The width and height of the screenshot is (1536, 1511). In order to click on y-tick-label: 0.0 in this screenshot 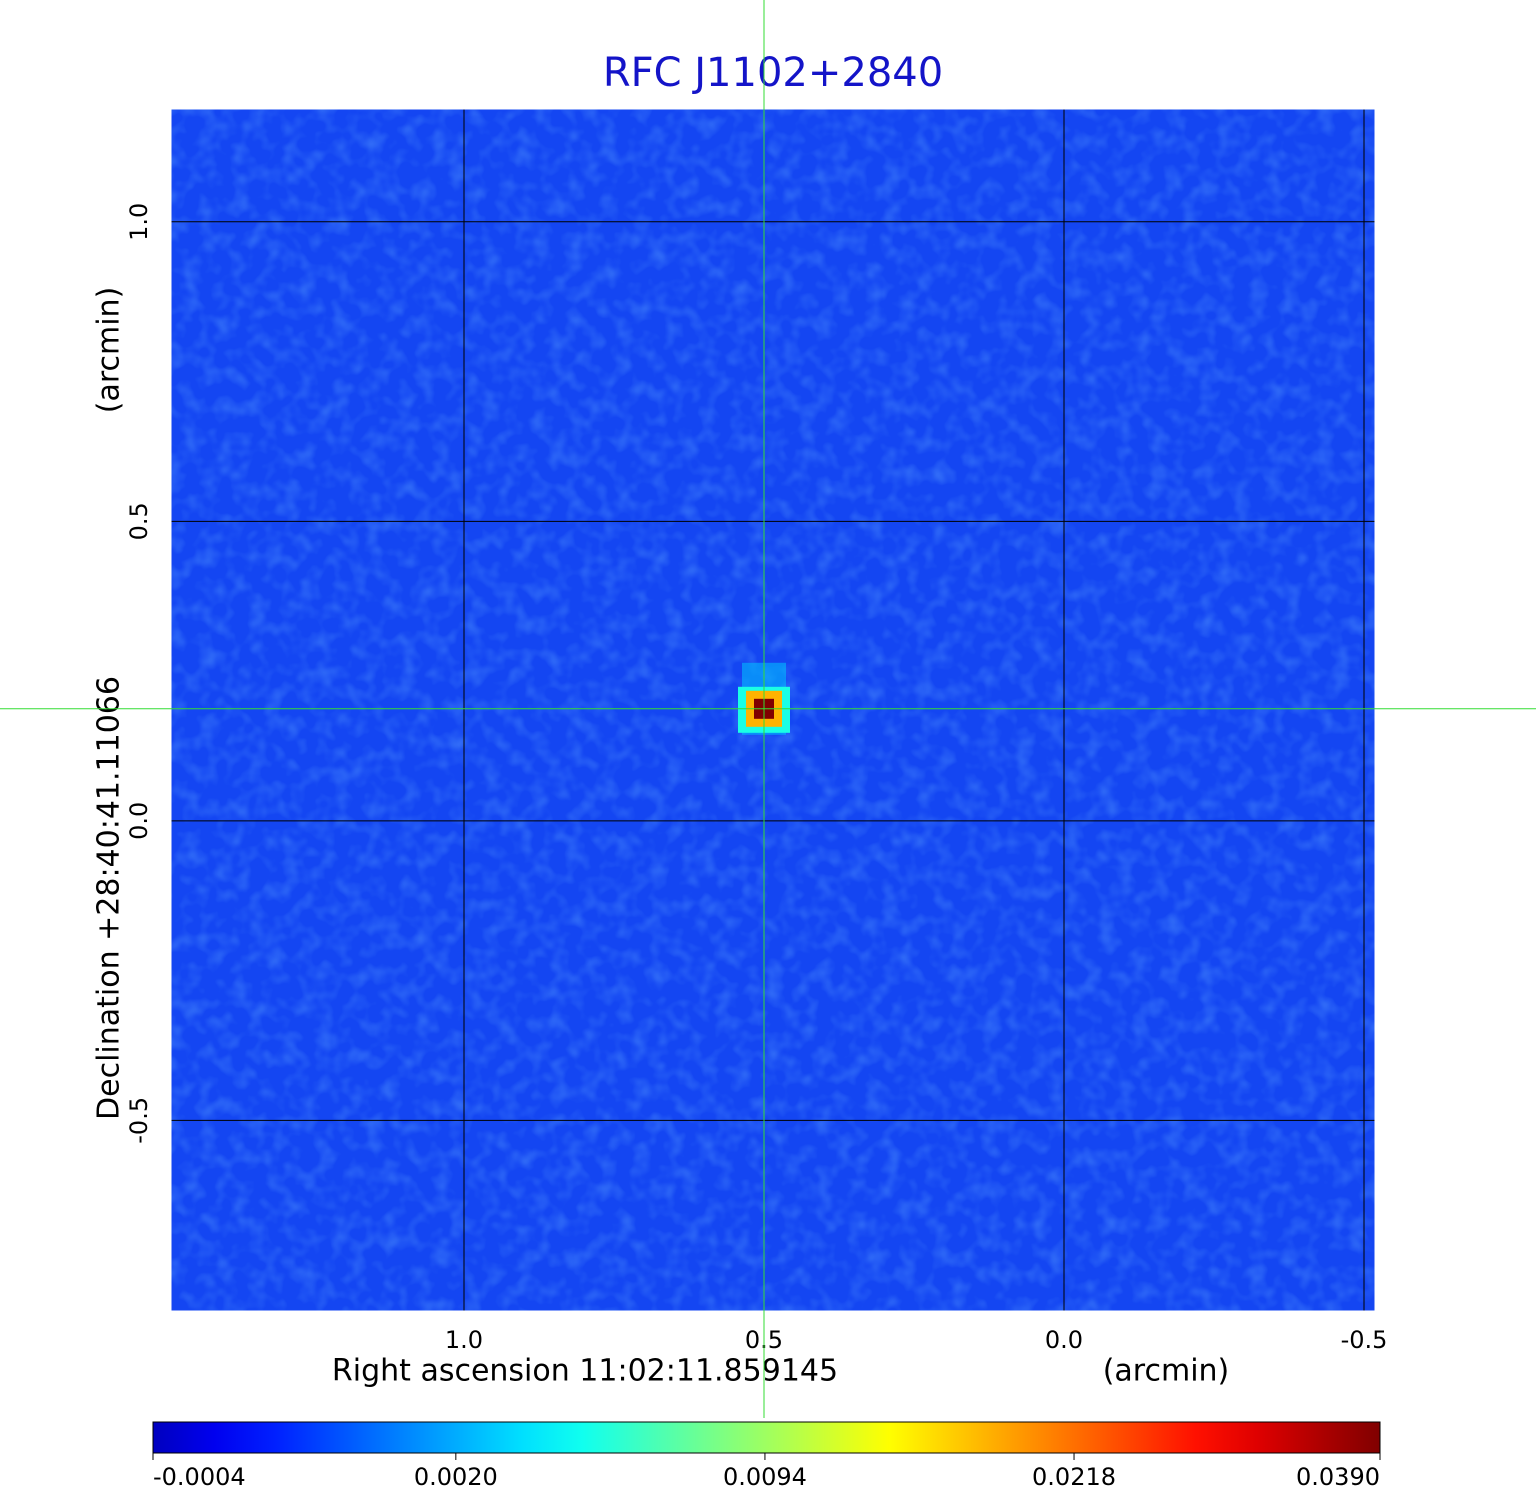, I will do `click(139, 821)`.